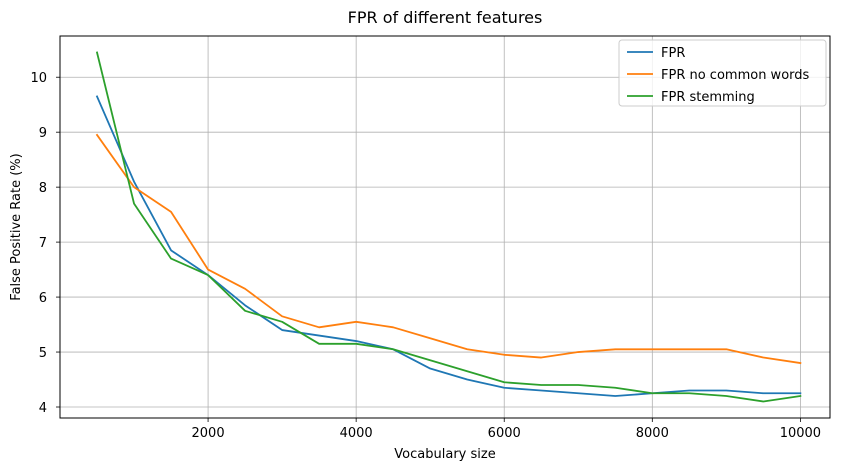  I want to click on legend: FPR FPR no common words FPR stemming, so click(722, 73).